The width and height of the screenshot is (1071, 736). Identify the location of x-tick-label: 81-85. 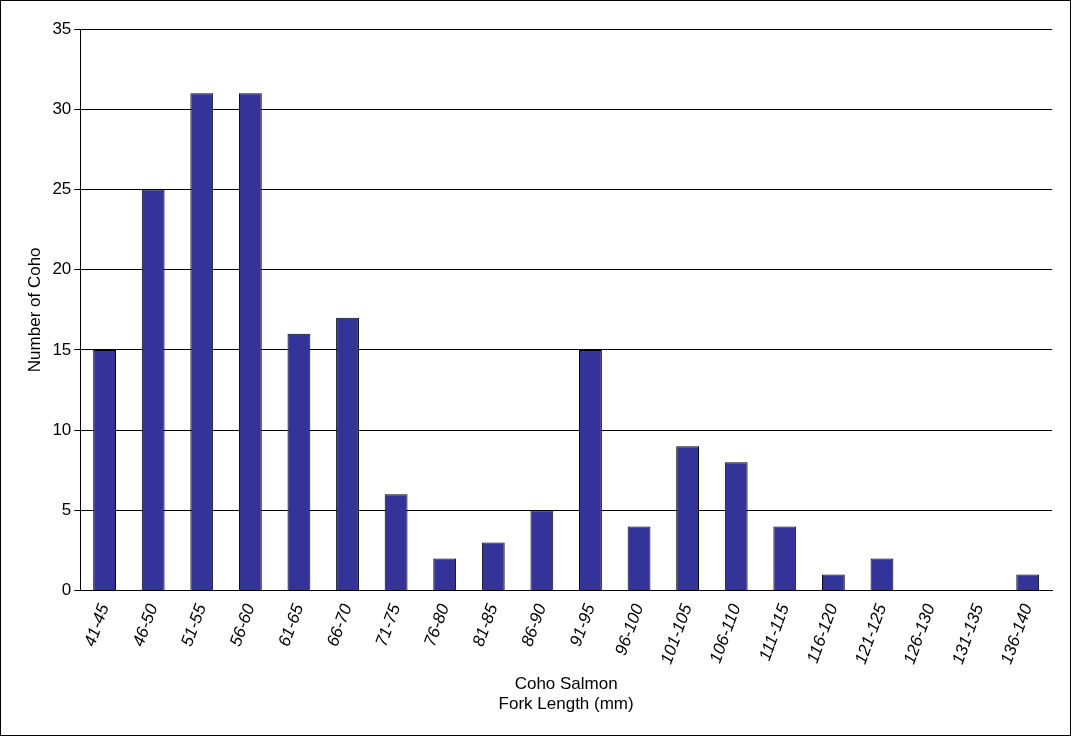
(485, 625).